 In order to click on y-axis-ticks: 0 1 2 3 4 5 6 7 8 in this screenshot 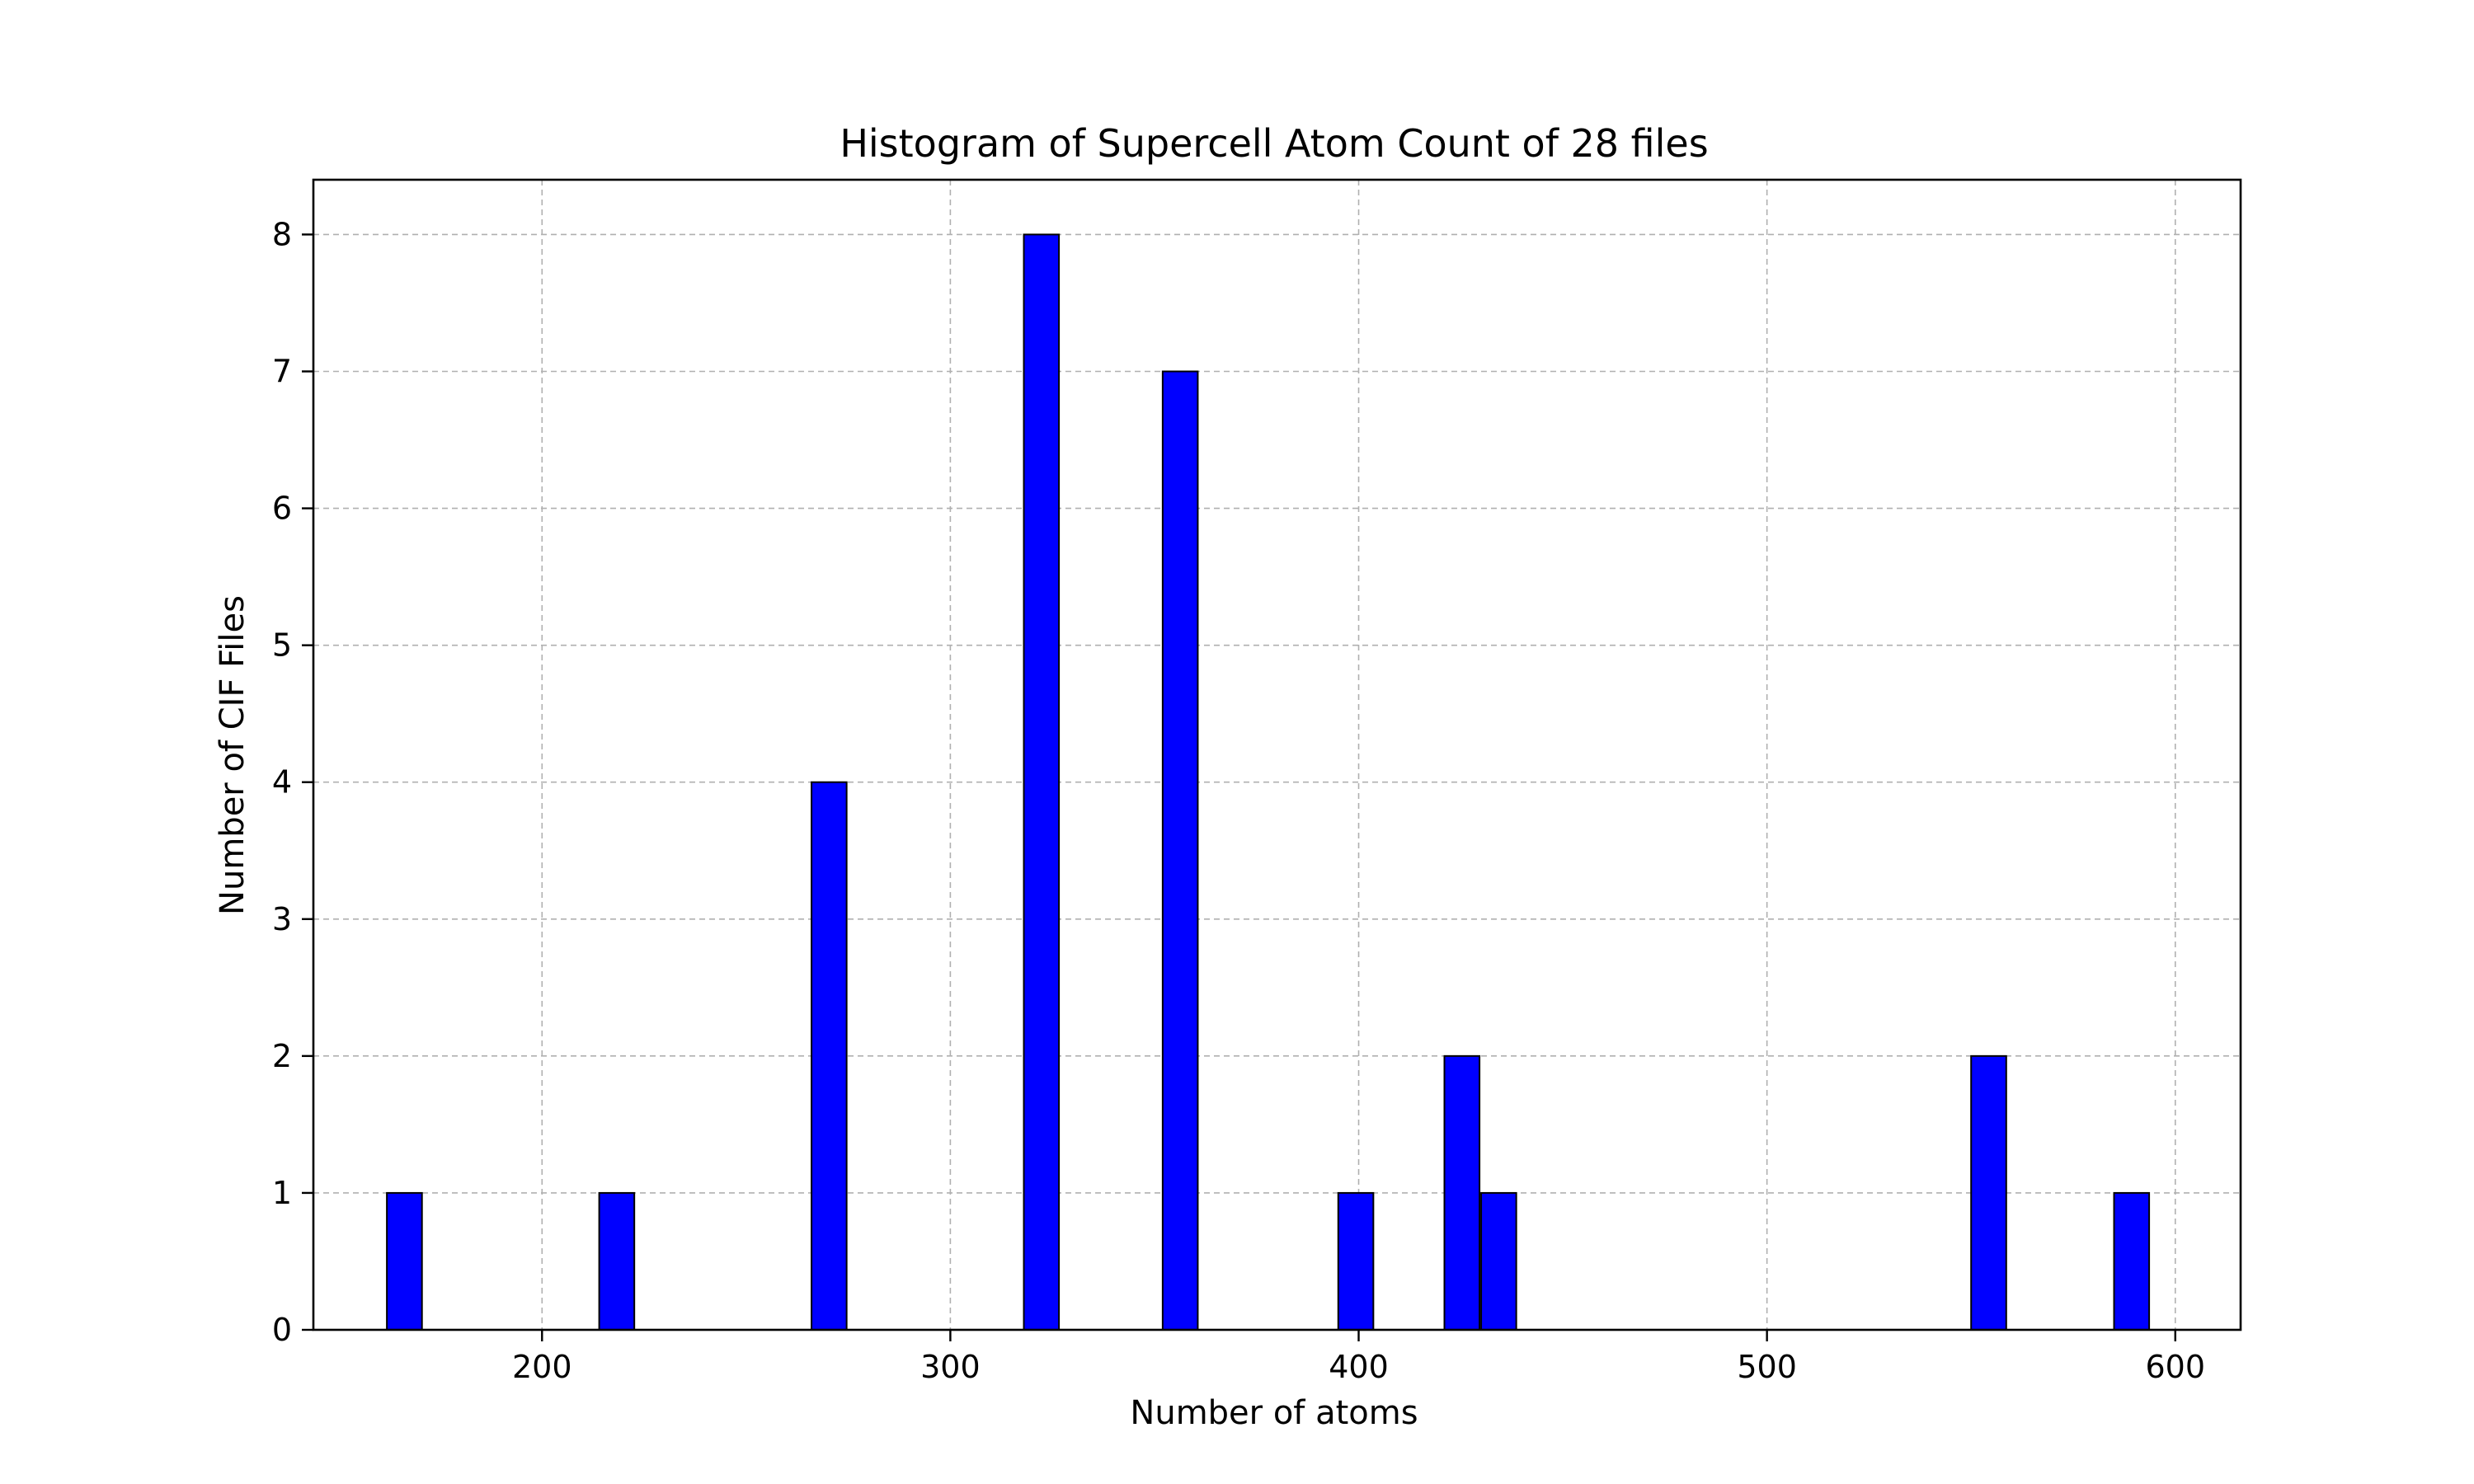, I will do `click(292, 782)`.